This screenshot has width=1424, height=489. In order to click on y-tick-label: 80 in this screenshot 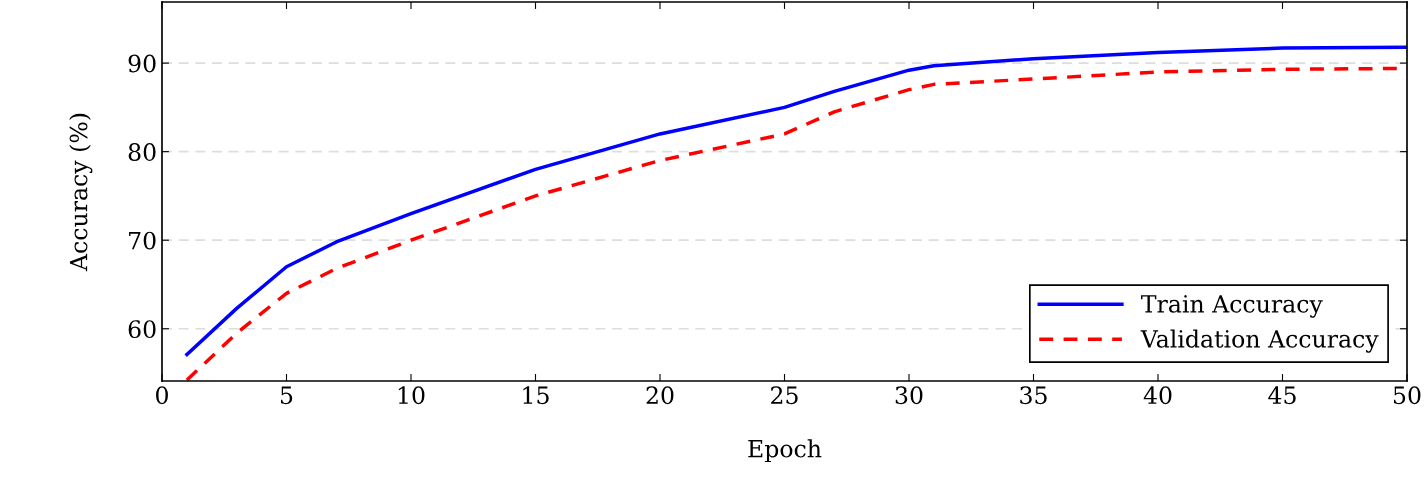, I will do `click(142, 152)`.